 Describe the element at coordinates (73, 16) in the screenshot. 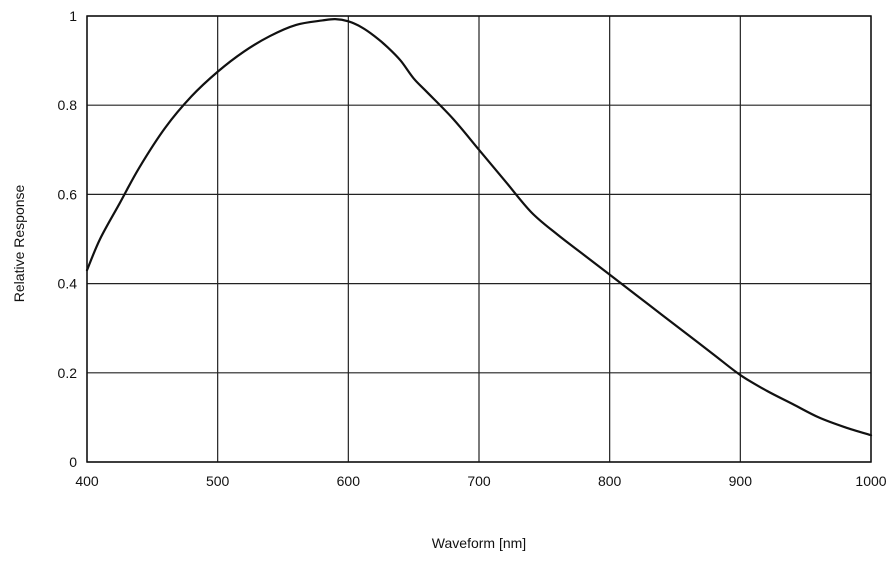

I see `y-tick-label-5: 1` at that location.